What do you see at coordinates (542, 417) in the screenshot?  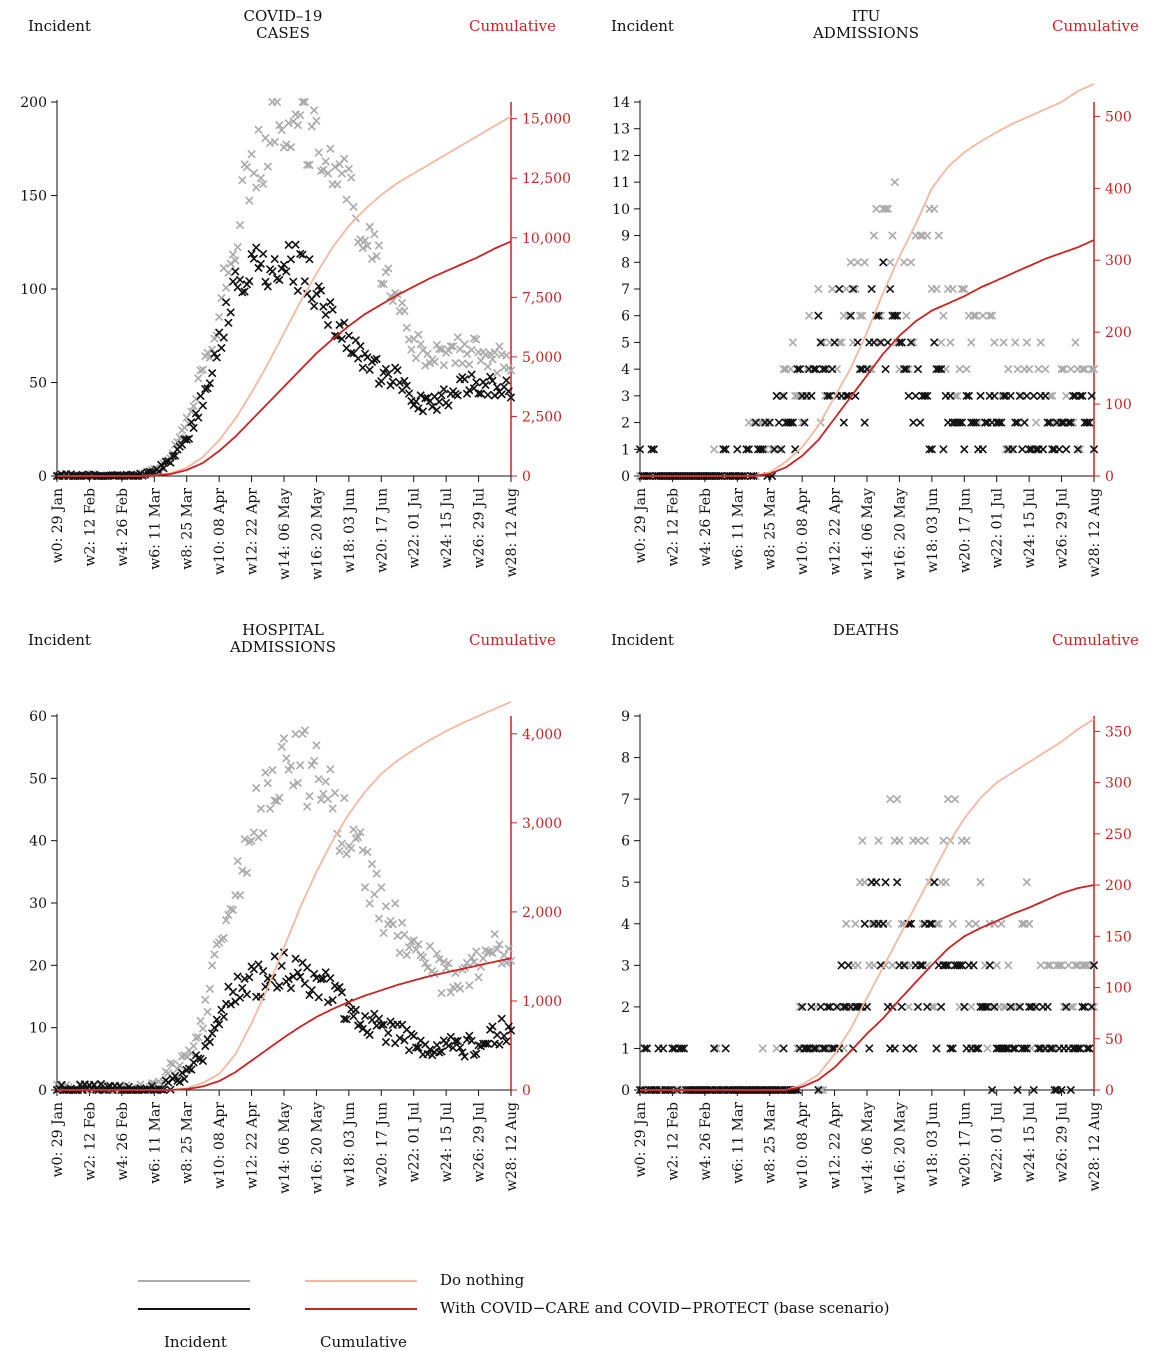 I see `right-y-tick-label: 2,500` at bounding box center [542, 417].